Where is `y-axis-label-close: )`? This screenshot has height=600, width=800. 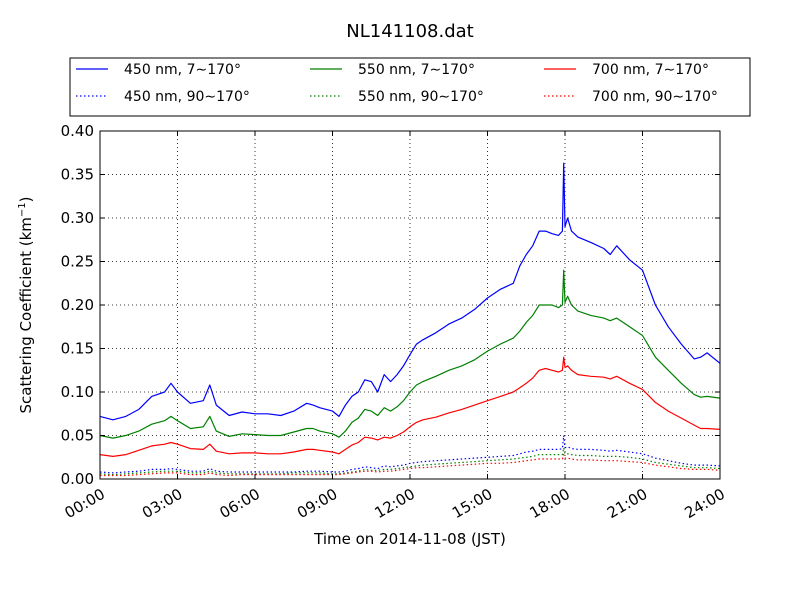 y-axis-label-close: ) is located at coordinates (26, 199).